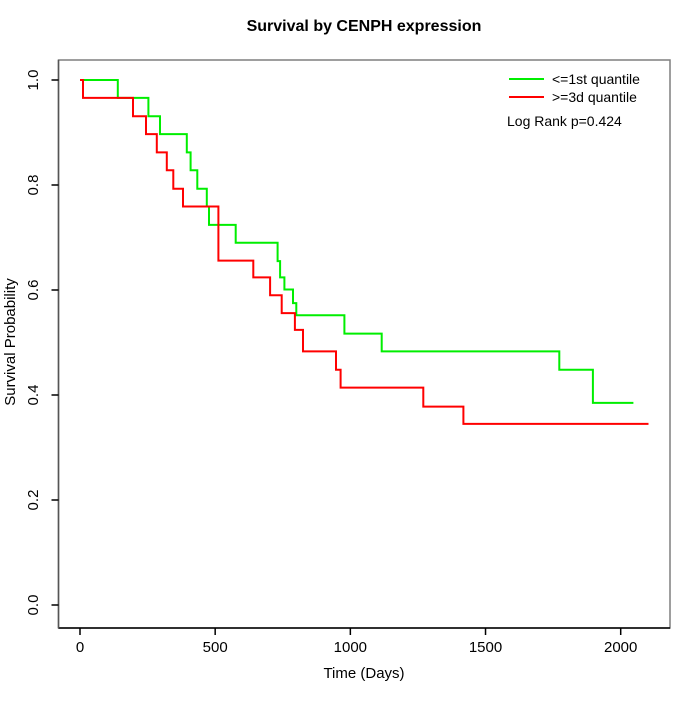 The width and height of the screenshot is (700, 705). I want to click on legend-label-third-quantile: >=3d quantile, so click(594, 97).